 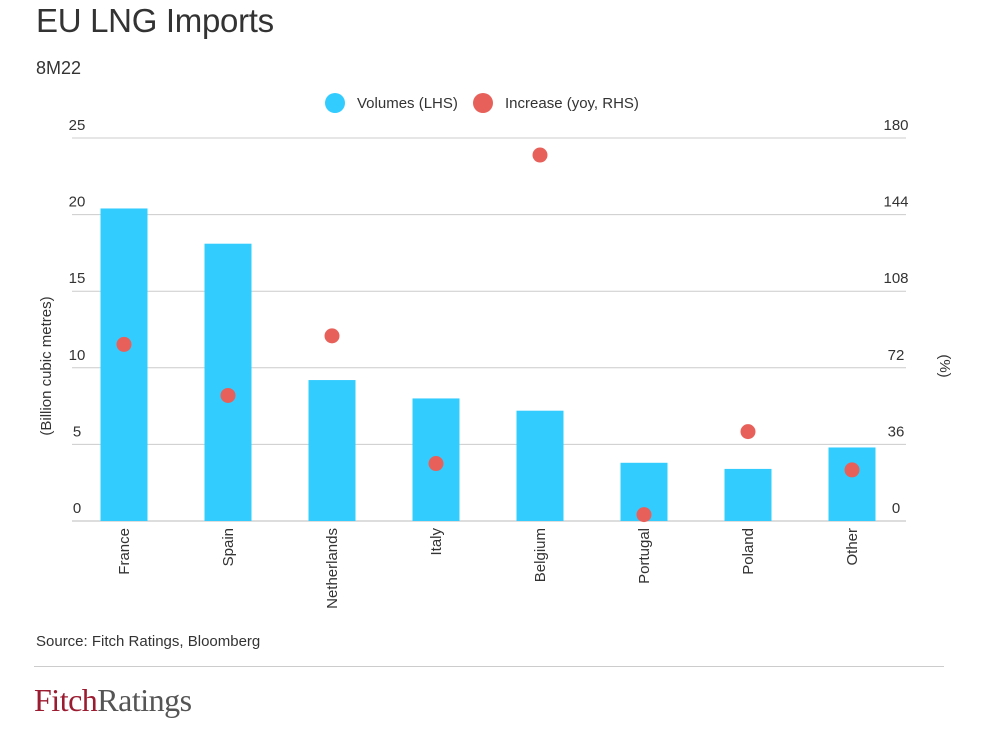 I want to click on point-belgium, so click(x=540, y=155).